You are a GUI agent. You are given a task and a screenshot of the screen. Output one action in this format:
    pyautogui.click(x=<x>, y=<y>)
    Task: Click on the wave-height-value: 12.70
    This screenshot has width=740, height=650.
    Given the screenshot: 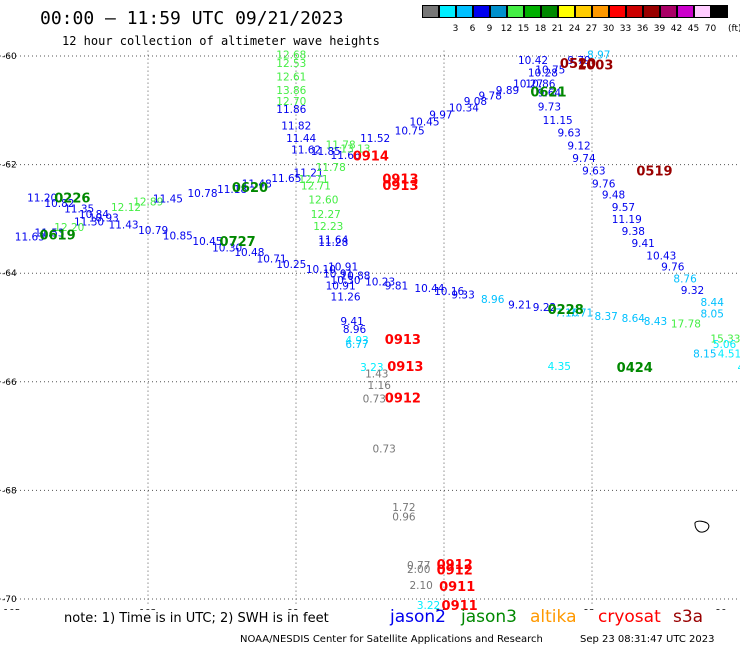 What is the action you would take?
    pyautogui.click(x=291, y=102)
    